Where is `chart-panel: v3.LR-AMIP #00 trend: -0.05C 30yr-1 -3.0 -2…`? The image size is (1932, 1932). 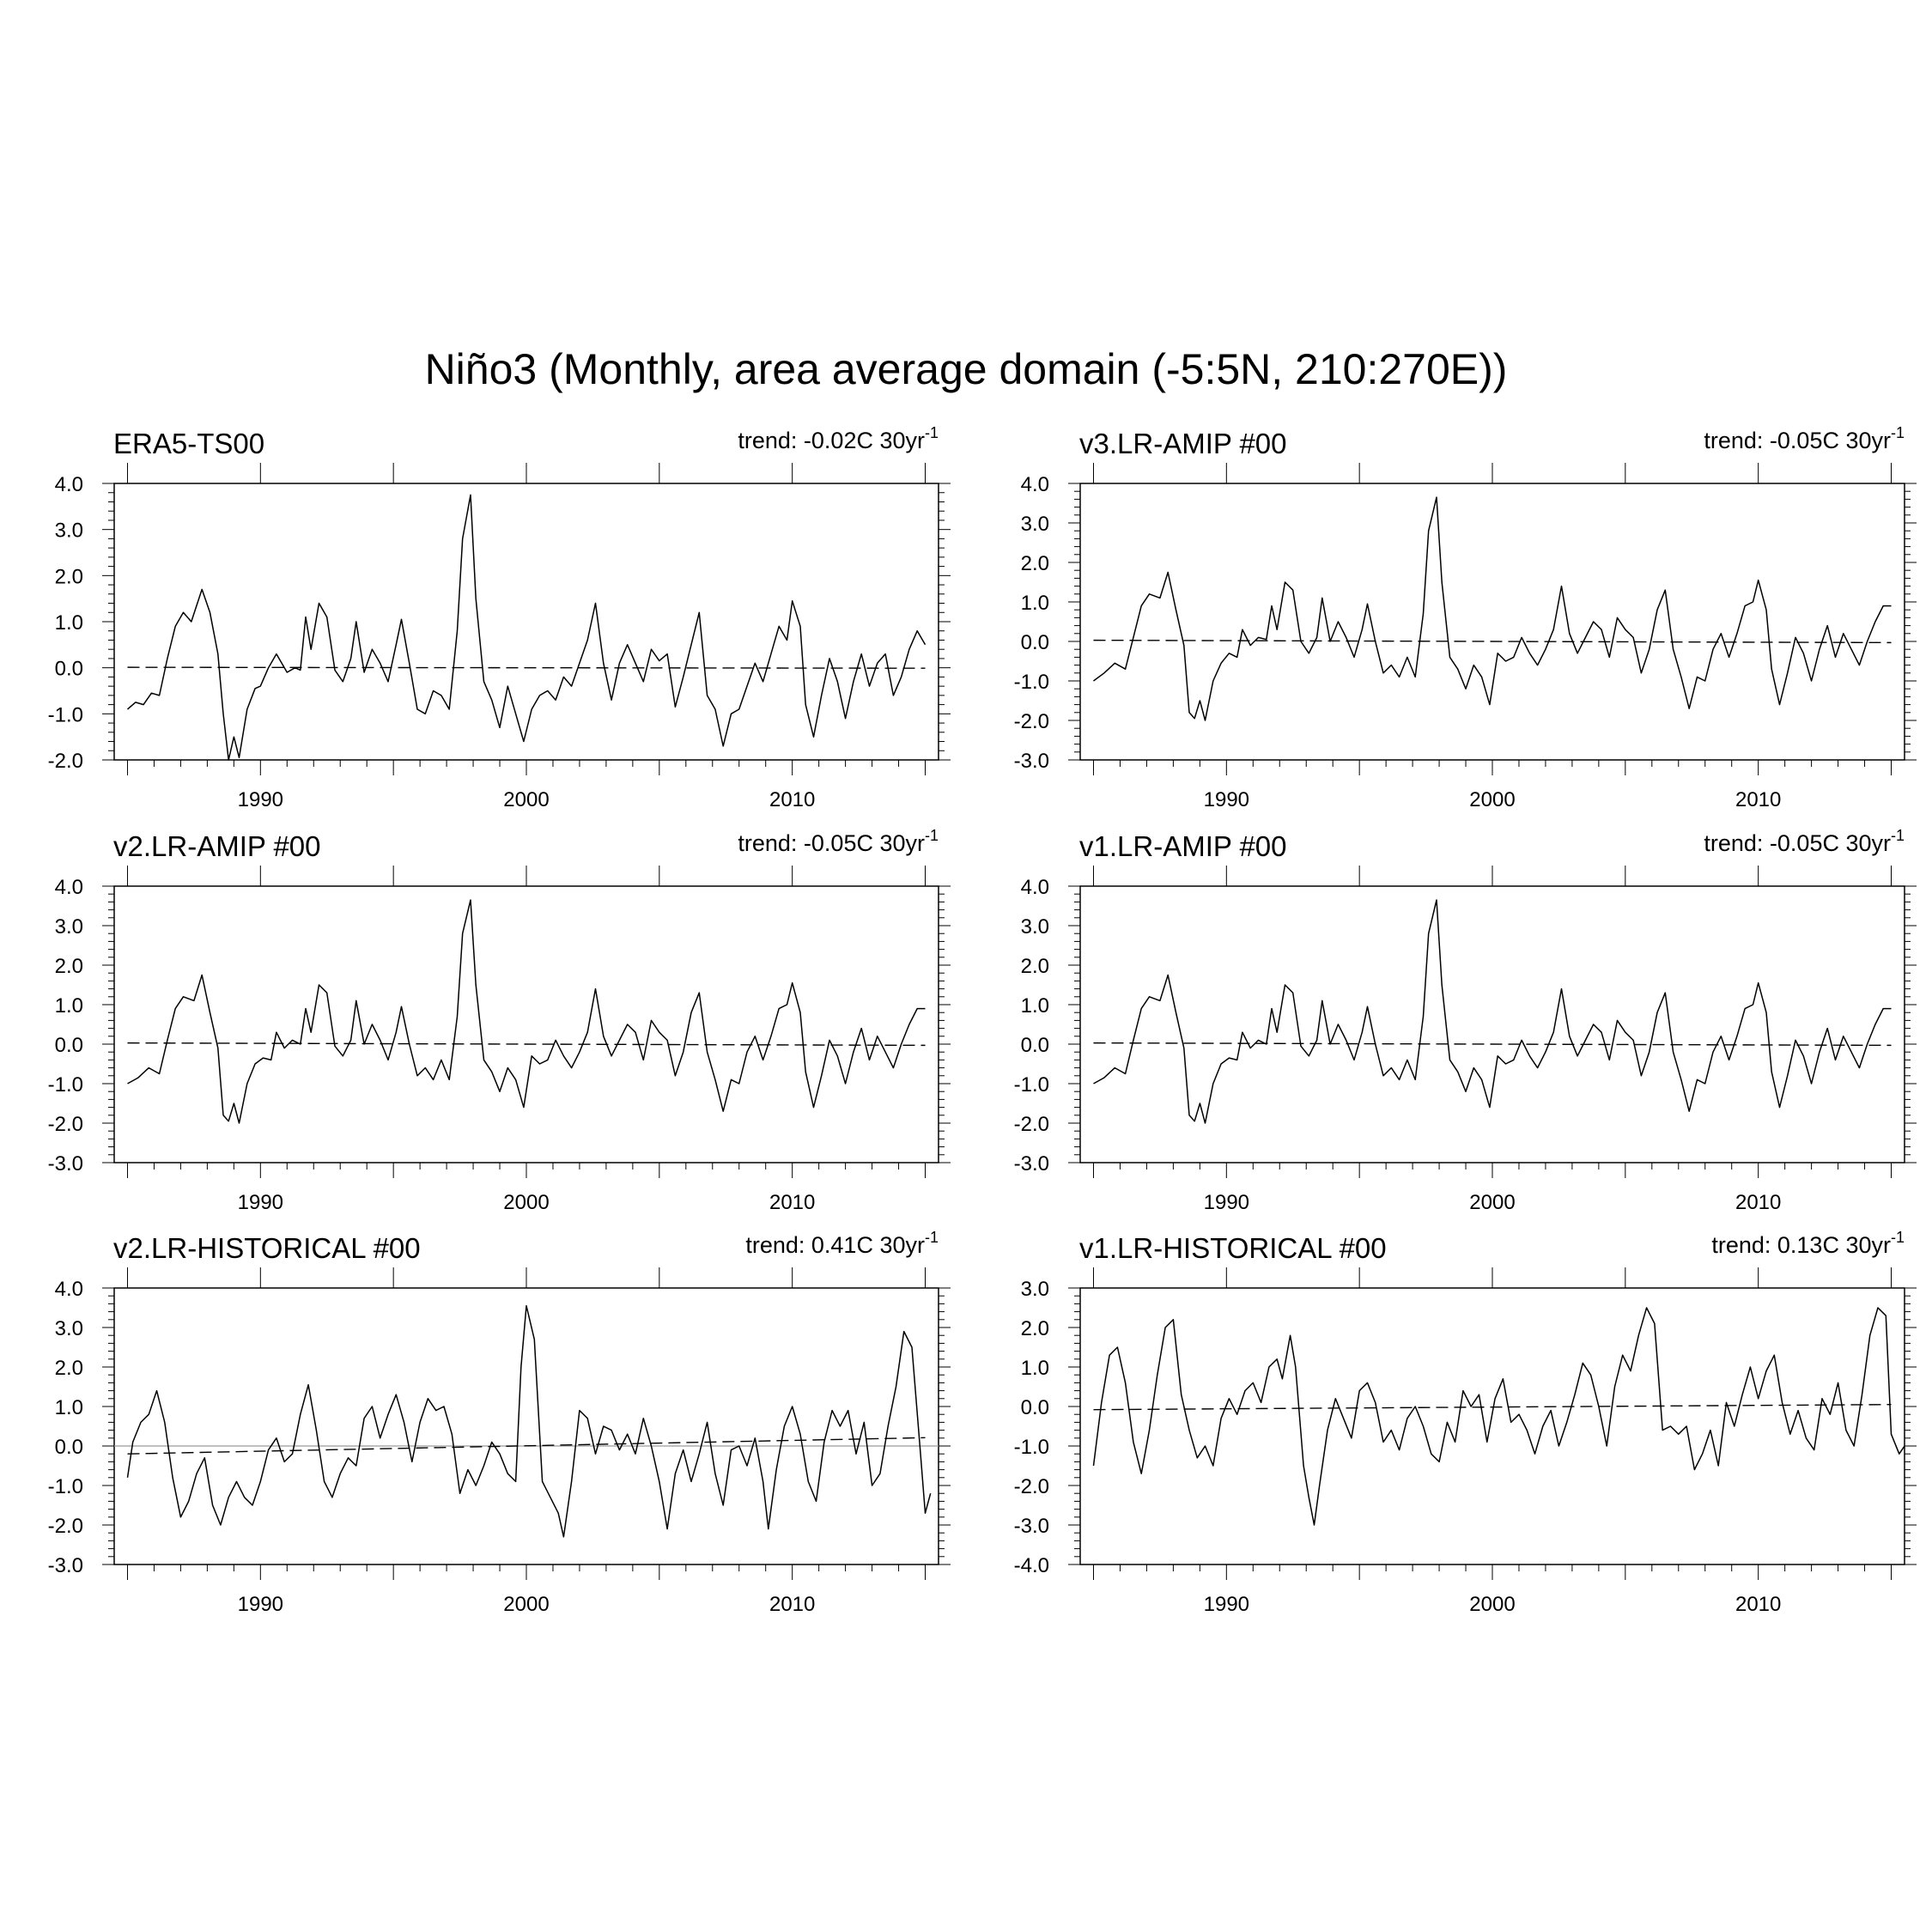 chart-panel: v3.LR-AMIP #00 trend: -0.05C 30yr-1 -3.0 -2… is located at coordinates (1466, 618).